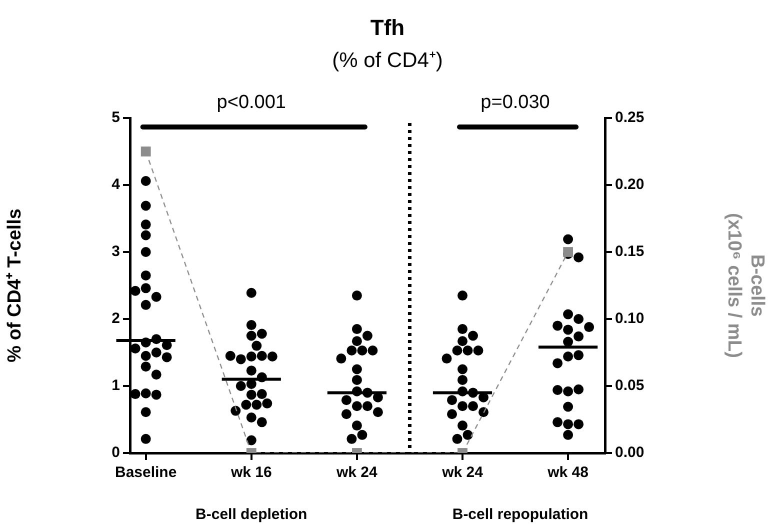 This screenshot has width=770, height=527. I want to click on y2-axis-title: B-cells (x10⁶ cells / mL), so click(746, 285).